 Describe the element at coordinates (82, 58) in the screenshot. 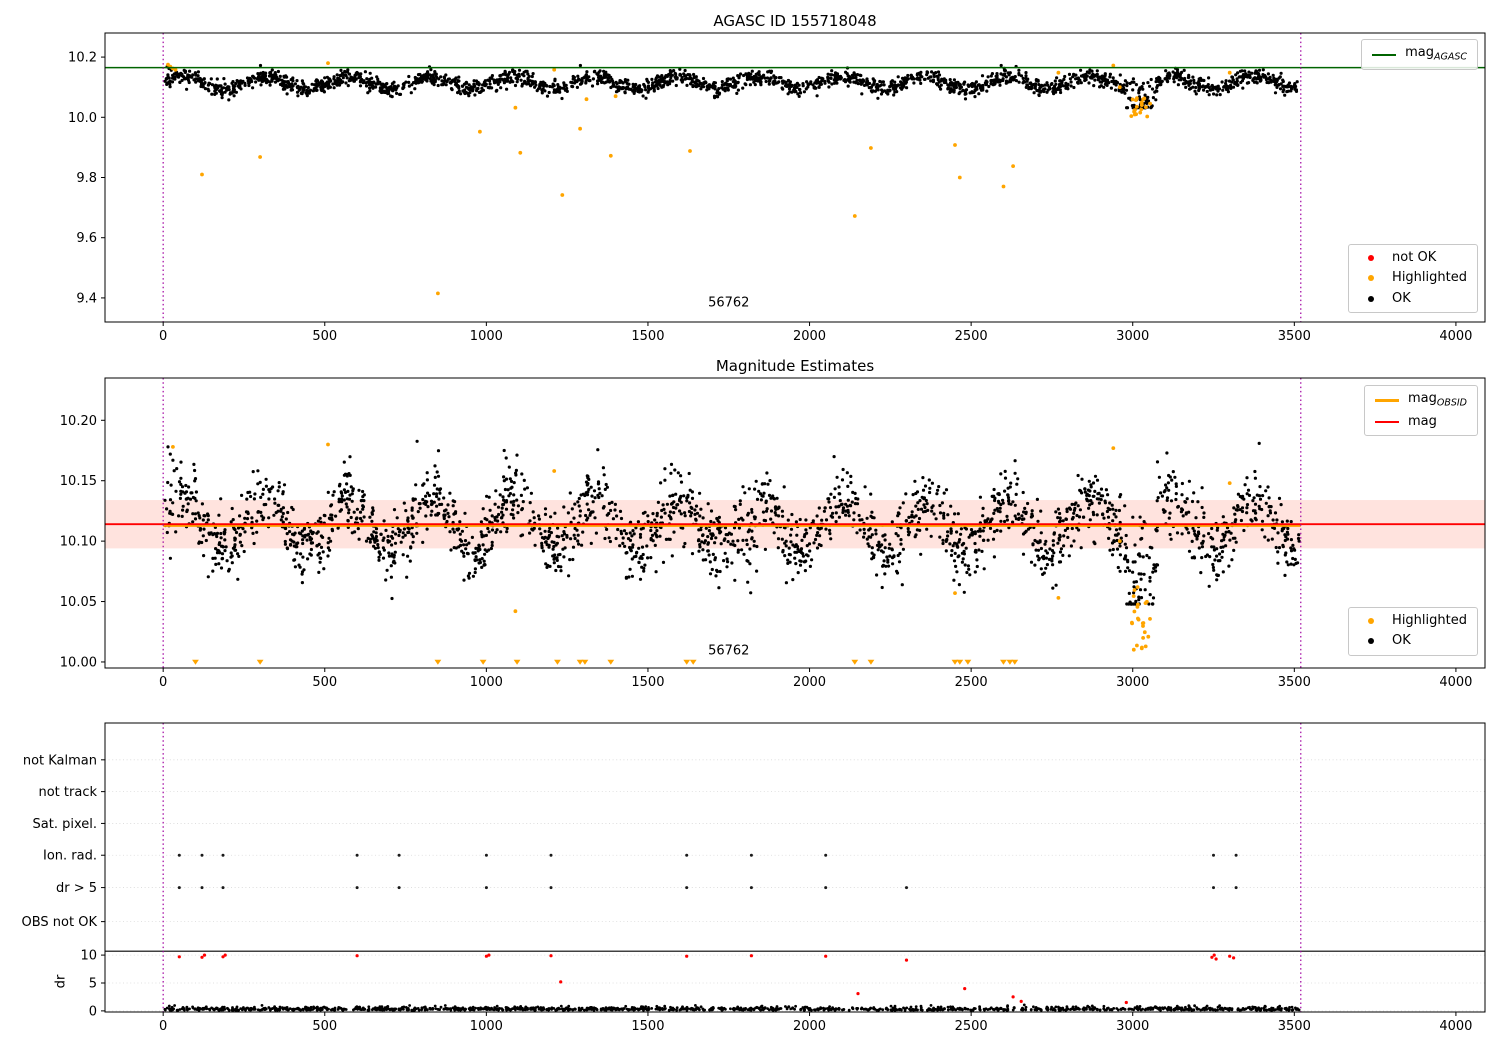

I see `svg-text: 10.2` at that location.